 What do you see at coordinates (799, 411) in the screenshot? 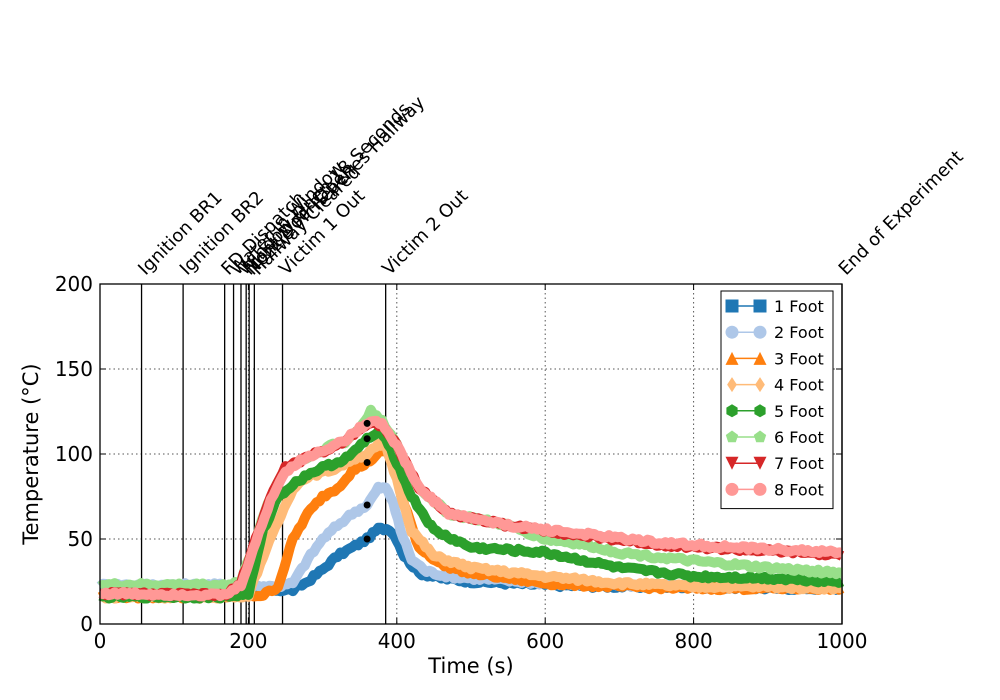
I see `legend-label: 5 Foot` at bounding box center [799, 411].